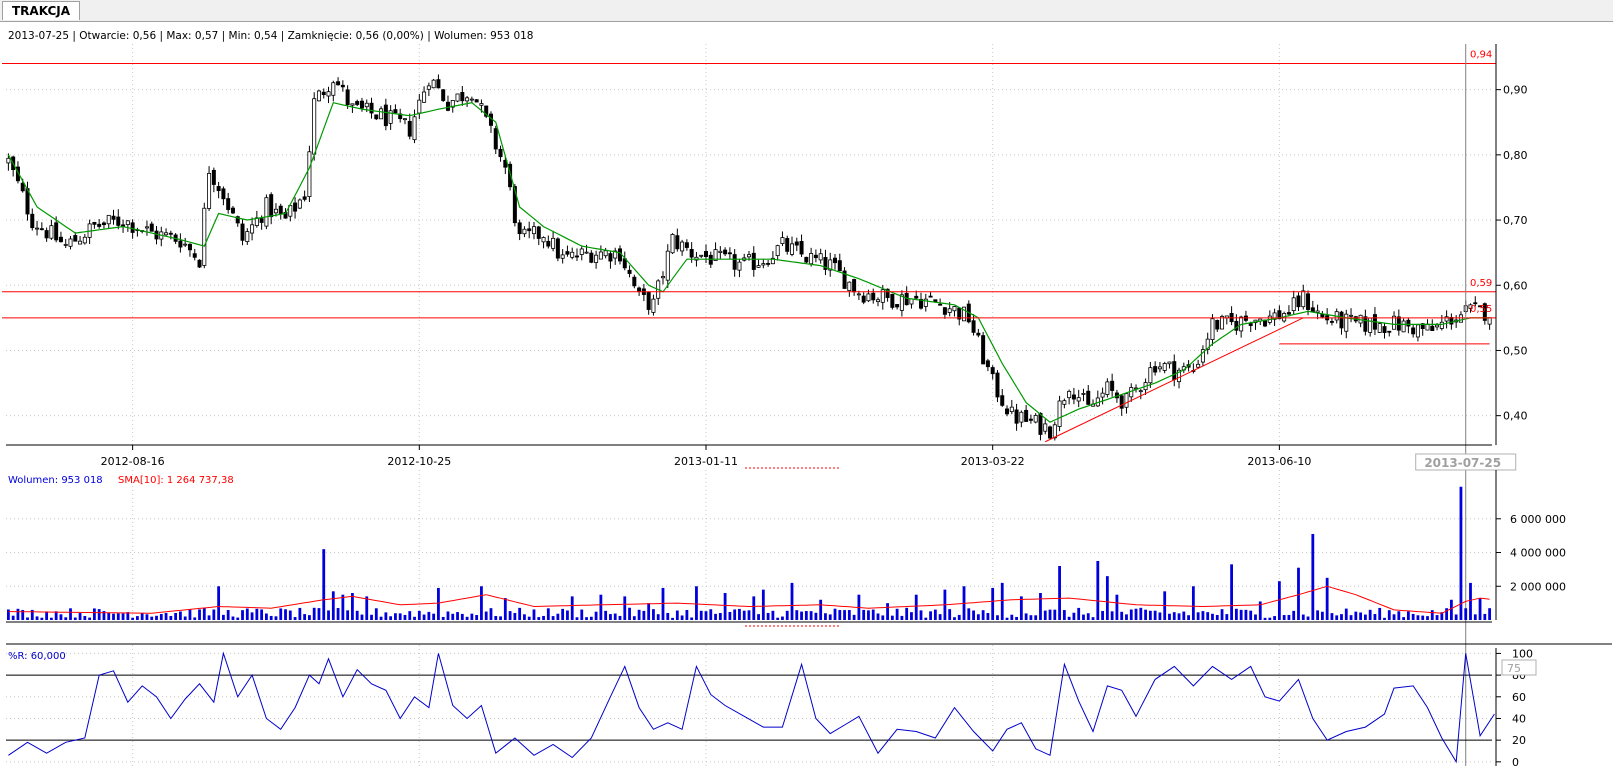 Image resolution: width=1613 pixels, height=766 pixels. I want to click on volume-y-tick-label: 2 000 000, so click(1538, 586).